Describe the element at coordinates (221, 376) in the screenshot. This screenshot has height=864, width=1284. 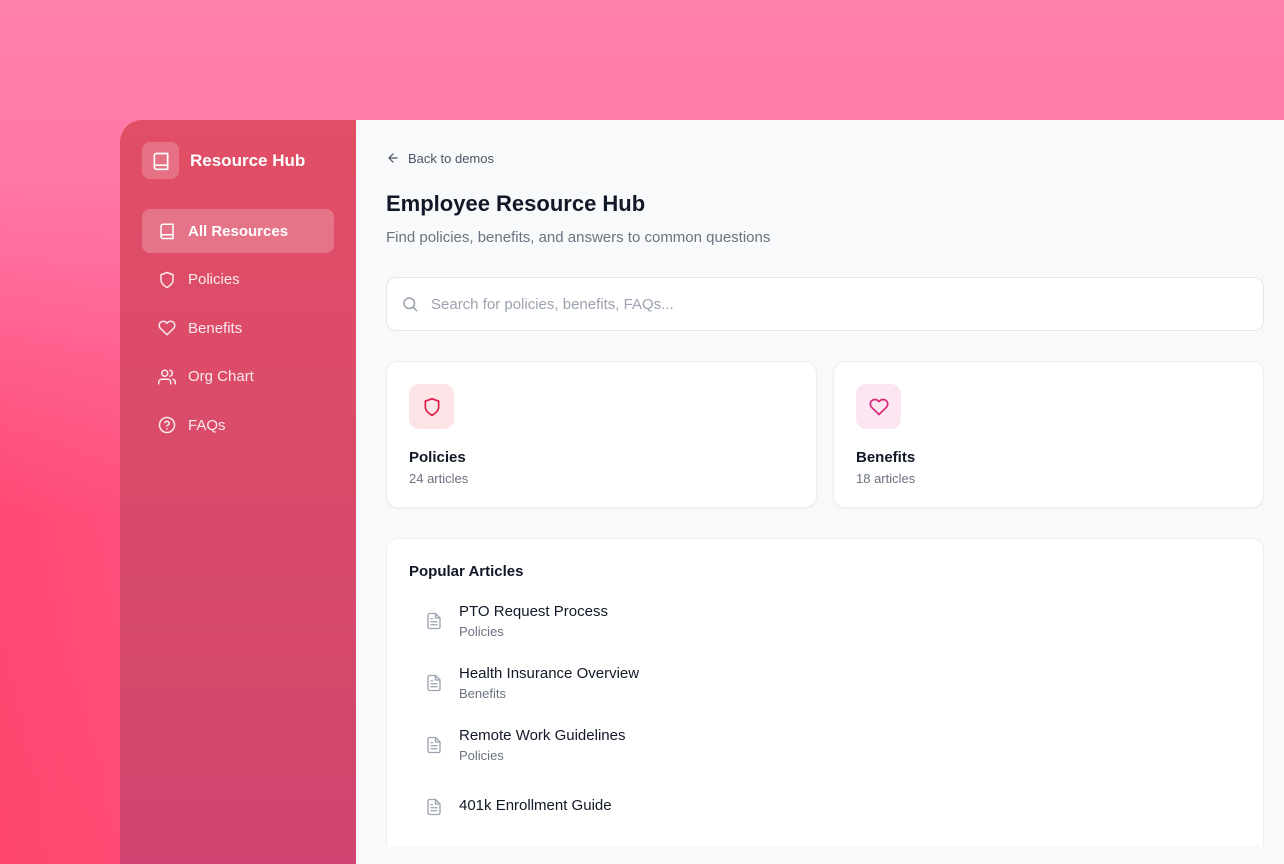
I see `sidebar-item-label: Org Chart` at that location.